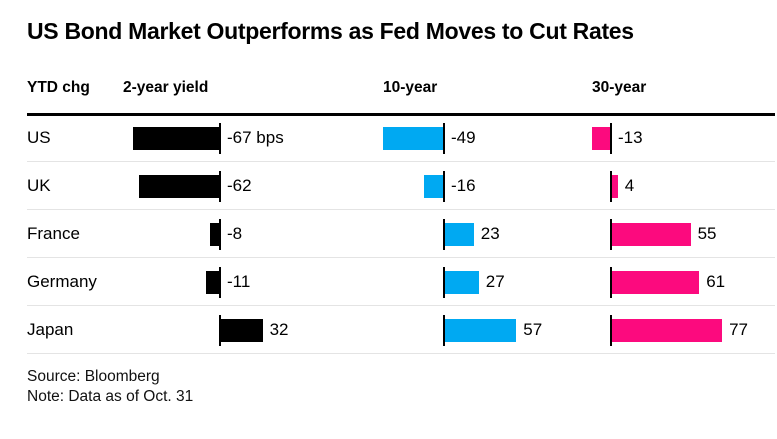 This screenshot has height=439, width=777. I want to click on row-label-us: US, so click(39, 137).